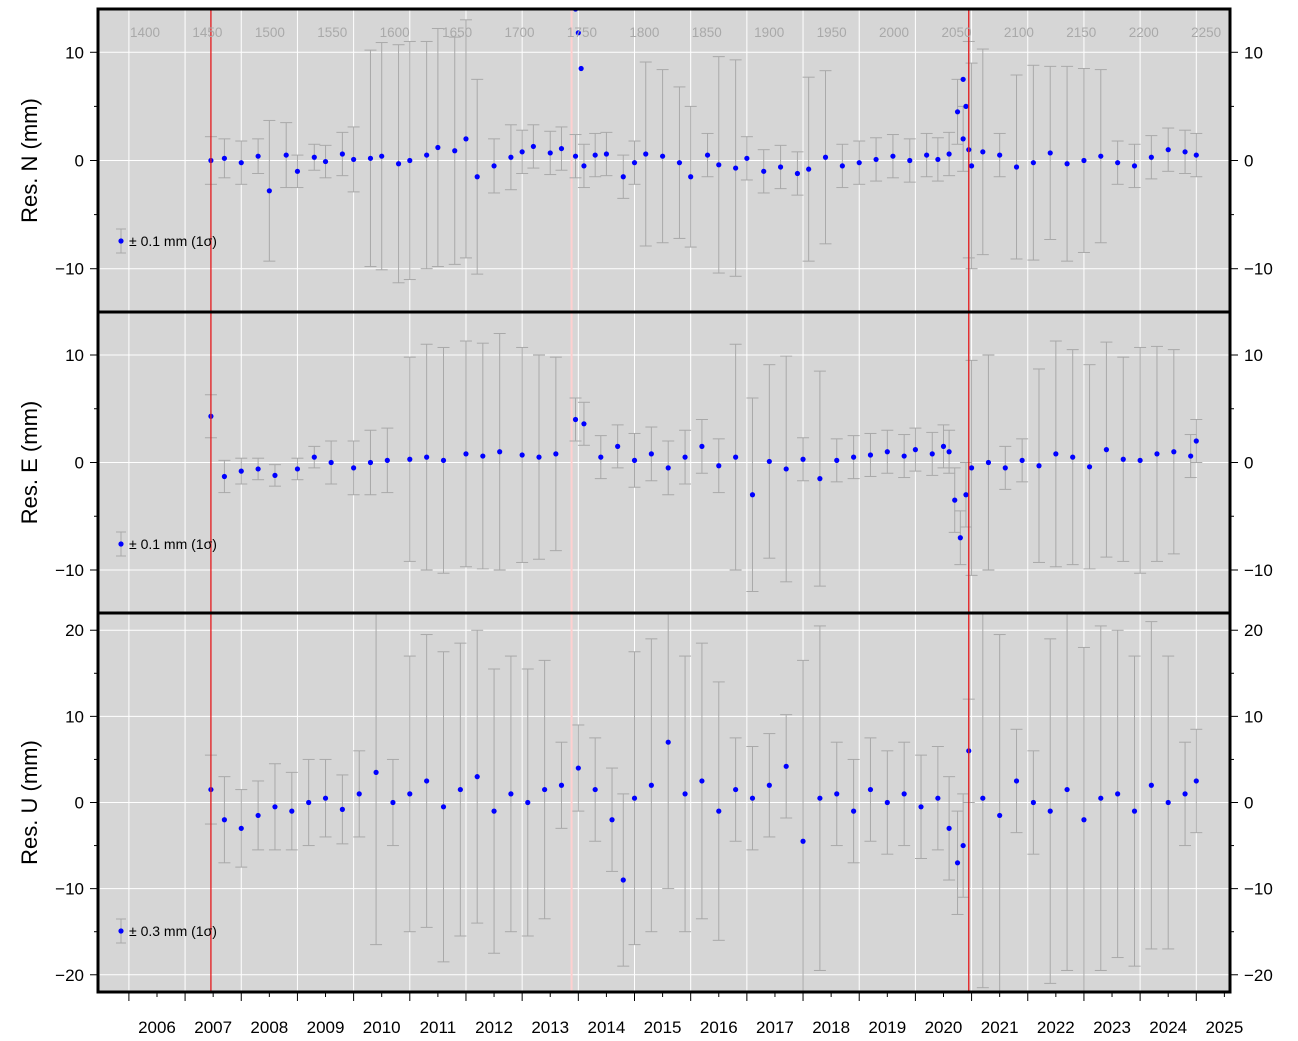  What do you see at coordinates (769, 32) in the screenshot?
I see `top-axis-tick-label: 1900` at bounding box center [769, 32].